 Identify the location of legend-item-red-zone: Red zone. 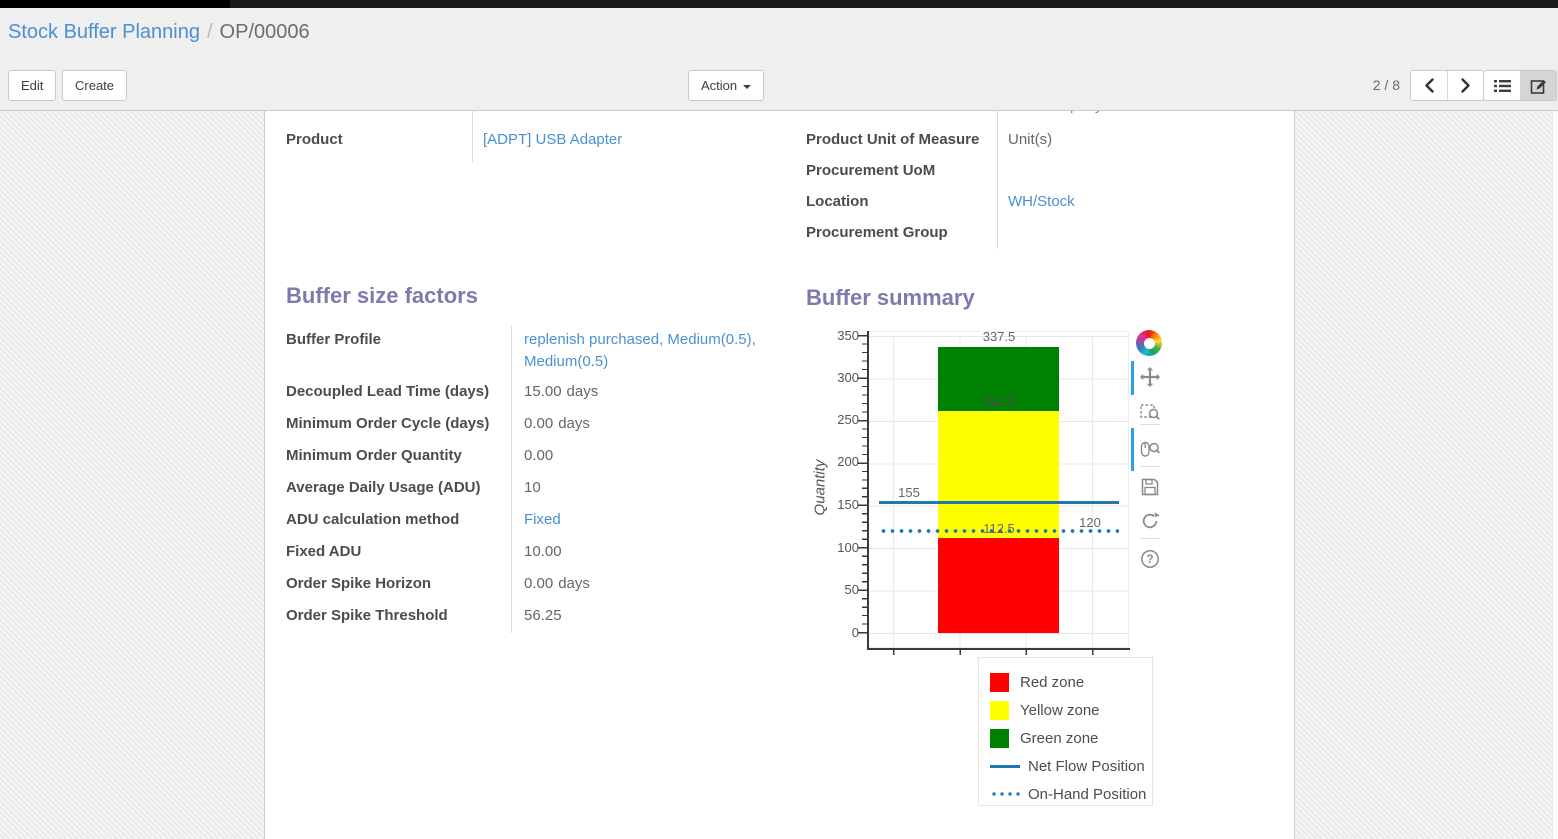
(1071, 682).